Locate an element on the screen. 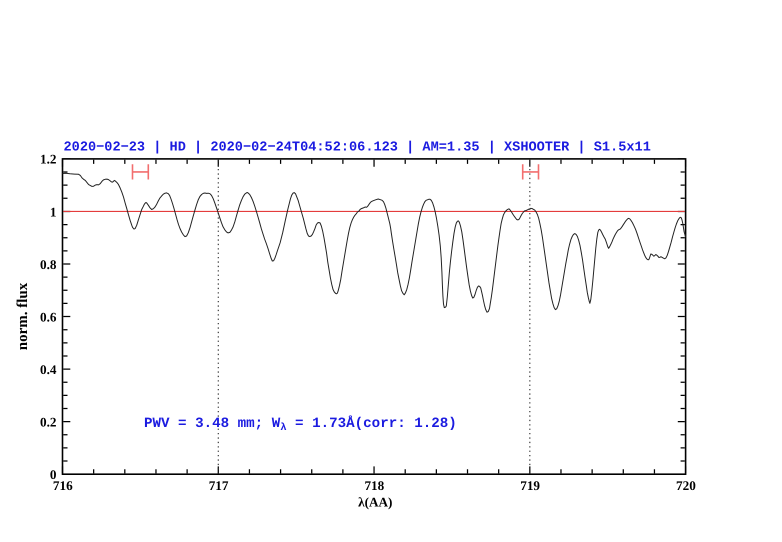 The image size is (782, 542). svg-text: 1 is located at coordinates (53, 211).